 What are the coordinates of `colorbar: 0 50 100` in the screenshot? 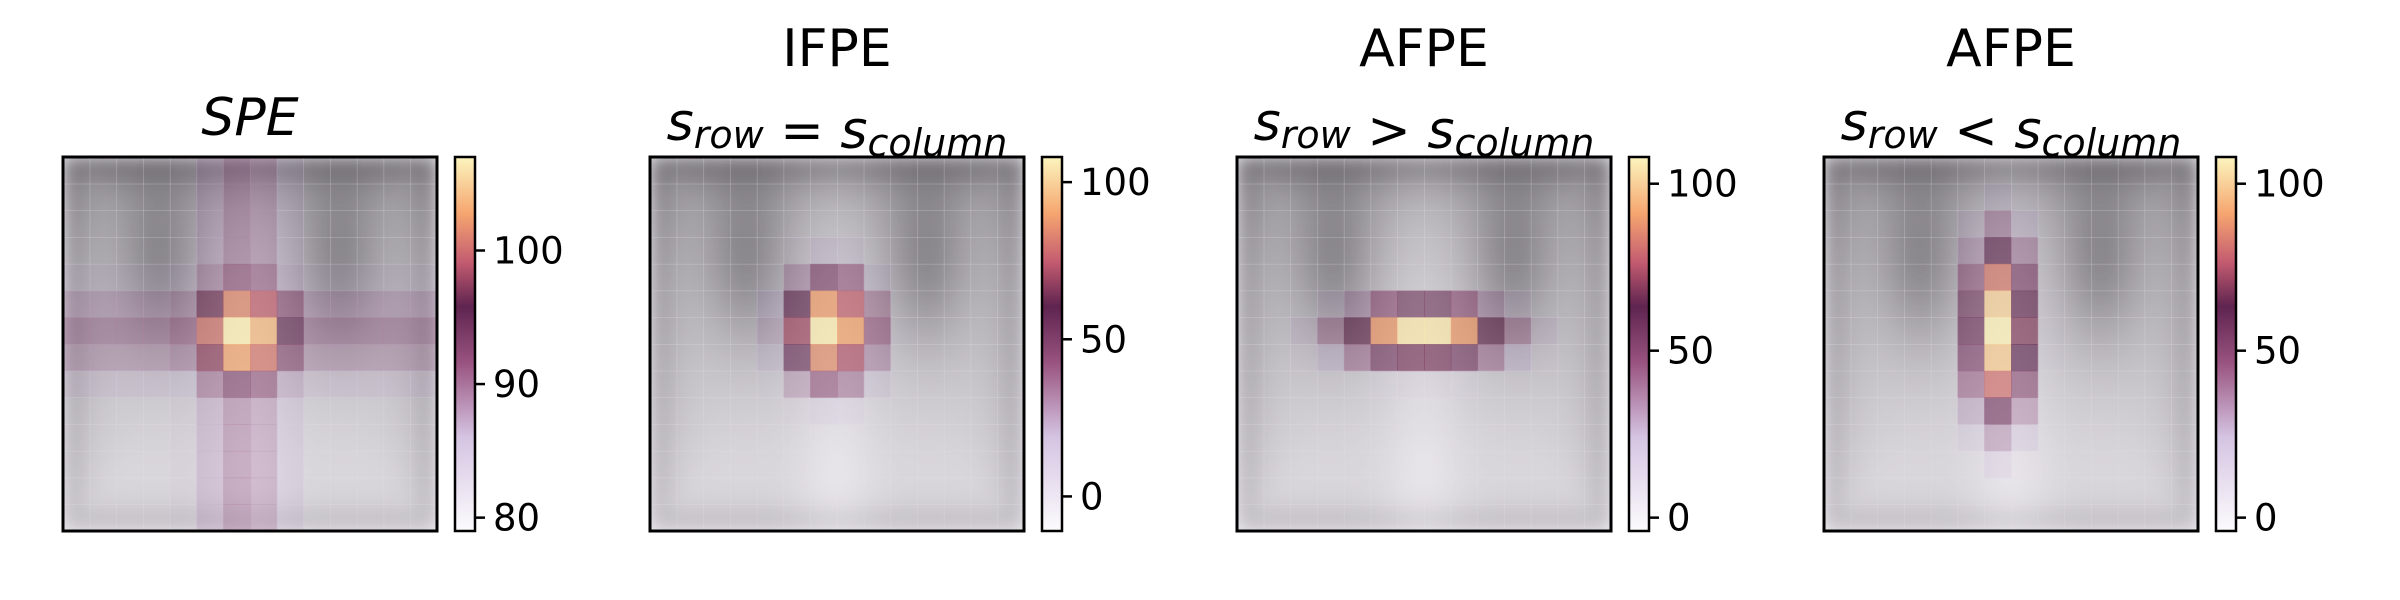 It's located at (1682, 347).